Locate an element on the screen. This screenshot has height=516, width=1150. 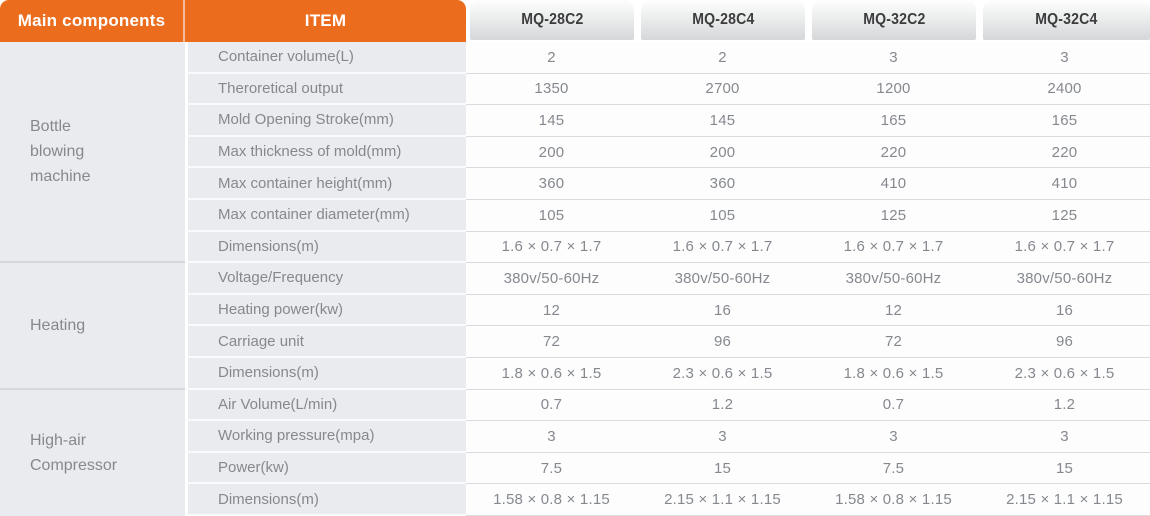
item-label: Mold Opening Stroke(mm) is located at coordinates (325, 121).